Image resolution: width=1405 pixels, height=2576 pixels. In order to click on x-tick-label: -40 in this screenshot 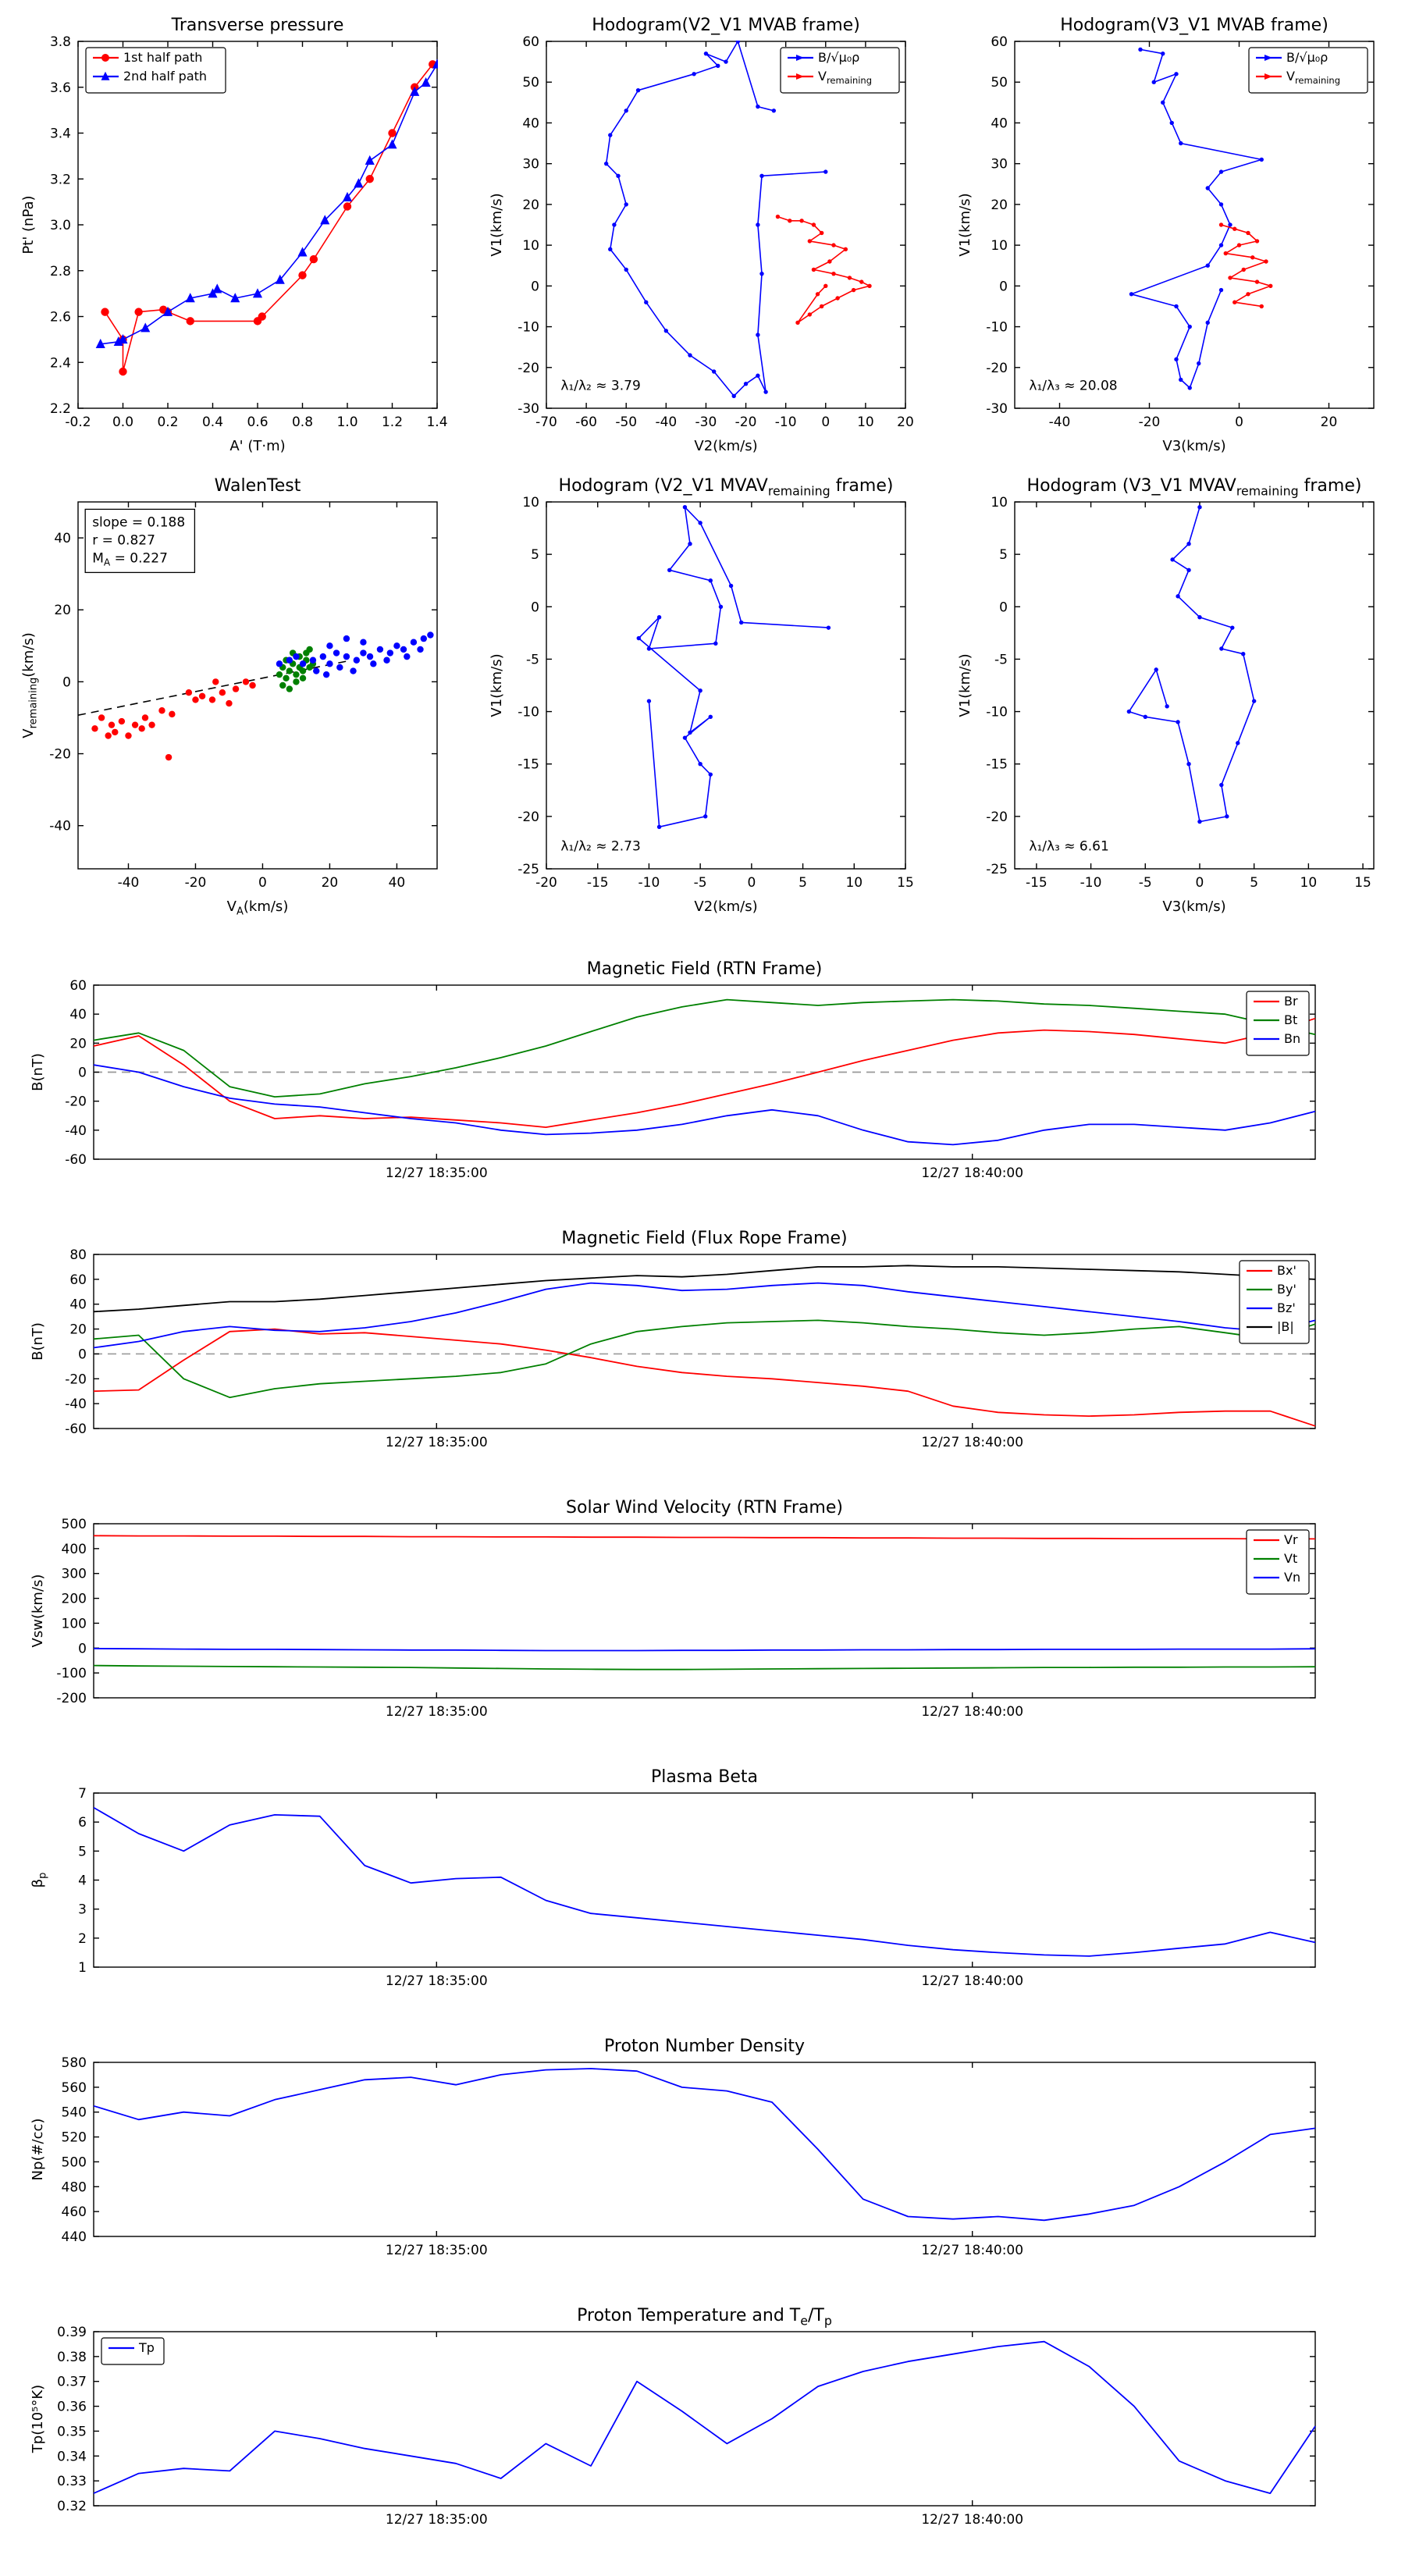, I will do `click(666, 422)`.